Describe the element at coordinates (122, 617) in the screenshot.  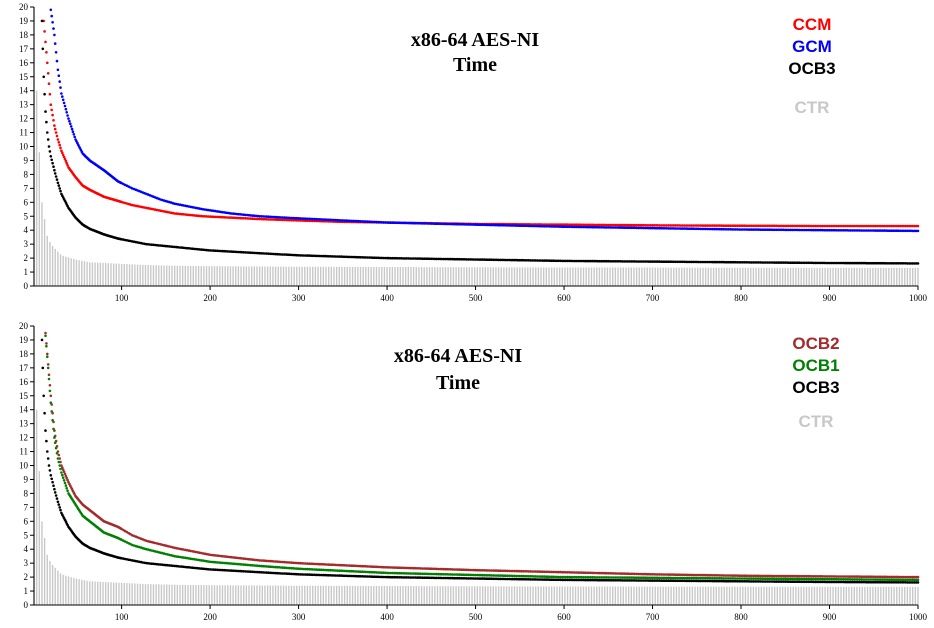
I see `x-tick-label: 100` at that location.